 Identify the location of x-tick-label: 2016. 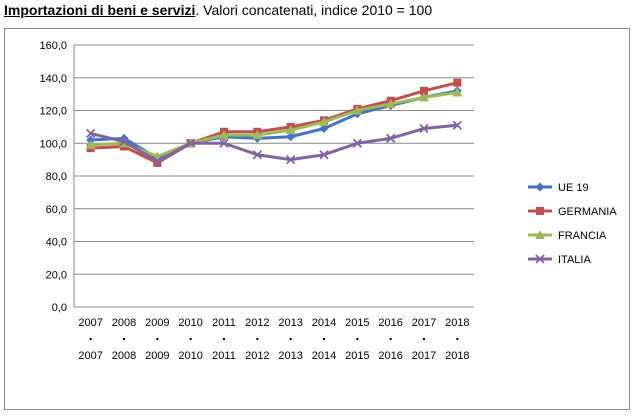
(390, 323).